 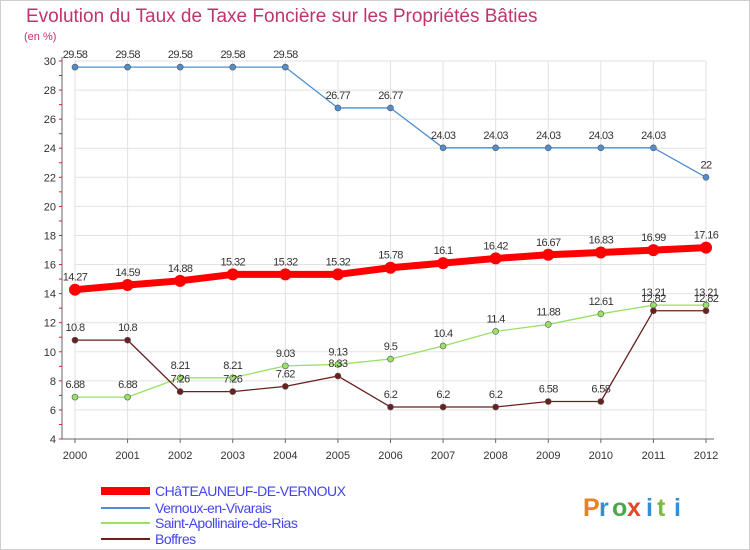 What do you see at coordinates (285, 374) in the screenshot?
I see `data-label: 7.62` at bounding box center [285, 374].